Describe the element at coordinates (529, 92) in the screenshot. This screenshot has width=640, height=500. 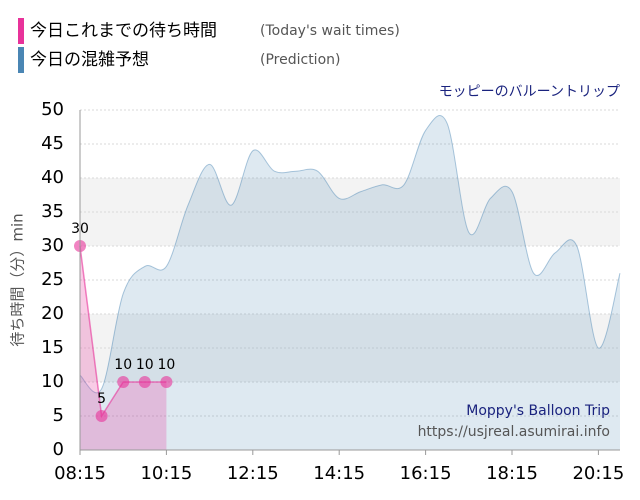
I see `chart-title: モッピーのバルーントリップ` at that location.